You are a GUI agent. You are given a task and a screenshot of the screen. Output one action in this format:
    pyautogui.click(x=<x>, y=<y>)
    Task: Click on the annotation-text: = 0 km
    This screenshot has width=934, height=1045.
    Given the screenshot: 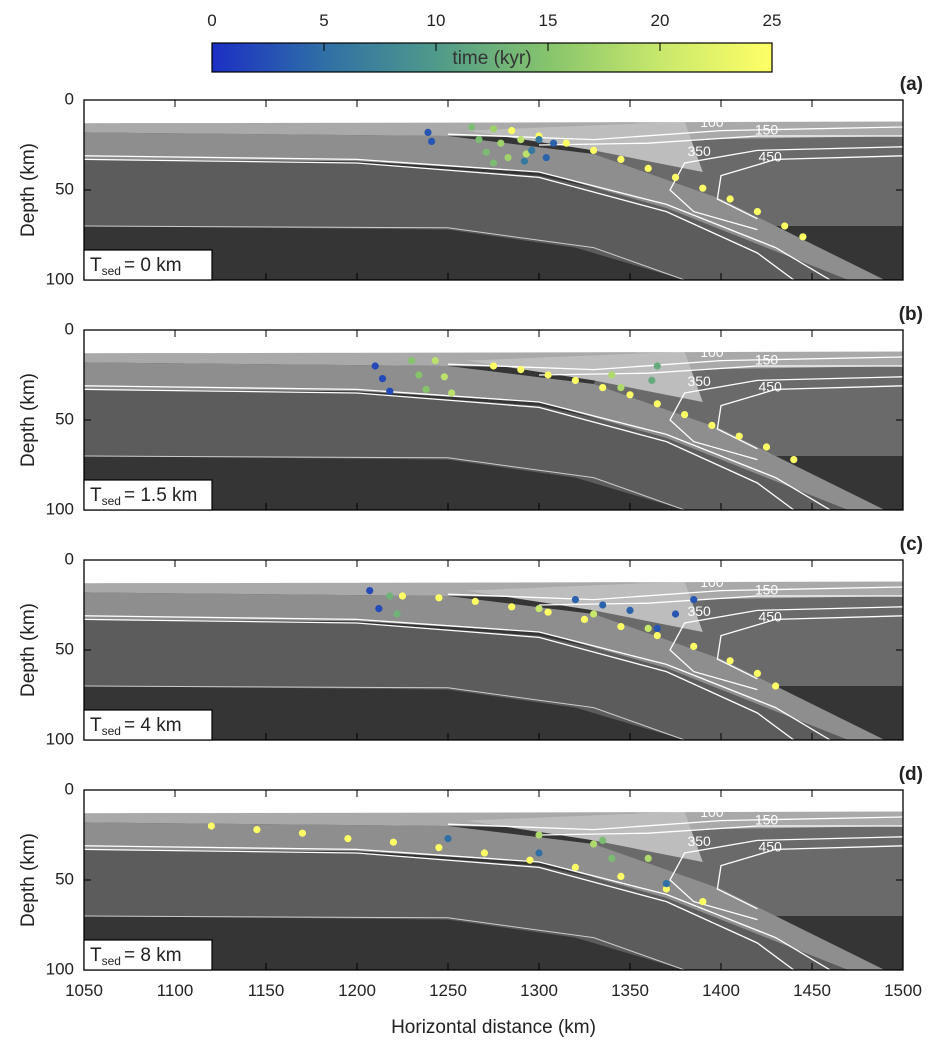 What is the action you would take?
    pyautogui.click(x=153, y=265)
    